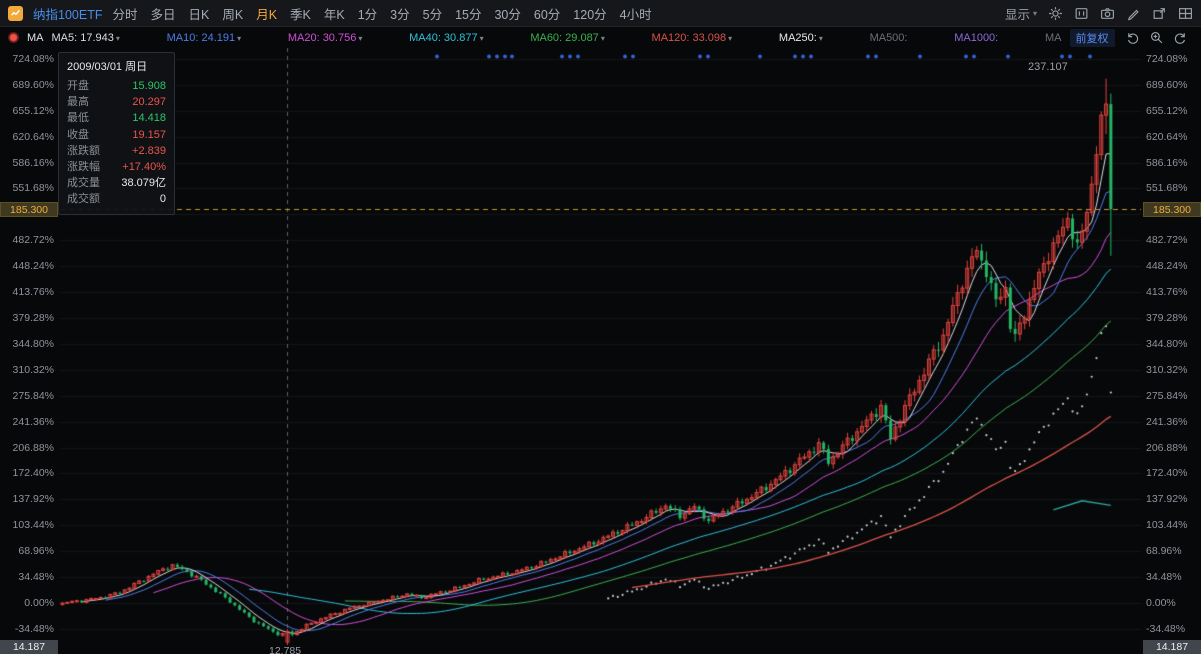 The height and width of the screenshot is (654, 1201). I want to click on ma-legend-label: MA1000:, so click(976, 37).